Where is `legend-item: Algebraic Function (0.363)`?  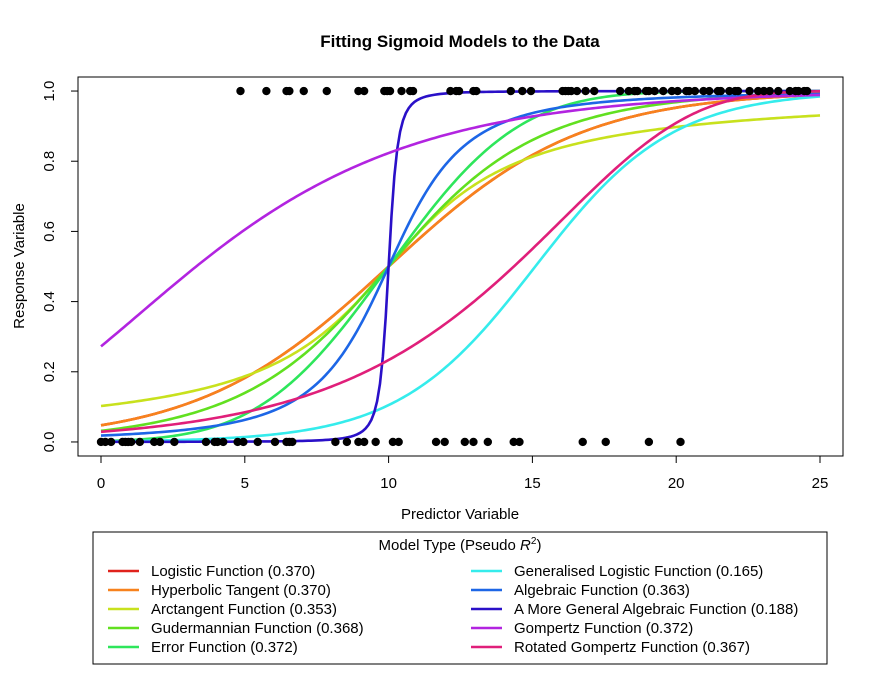
legend-item: Algebraic Function (0.363) is located at coordinates (580, 590).